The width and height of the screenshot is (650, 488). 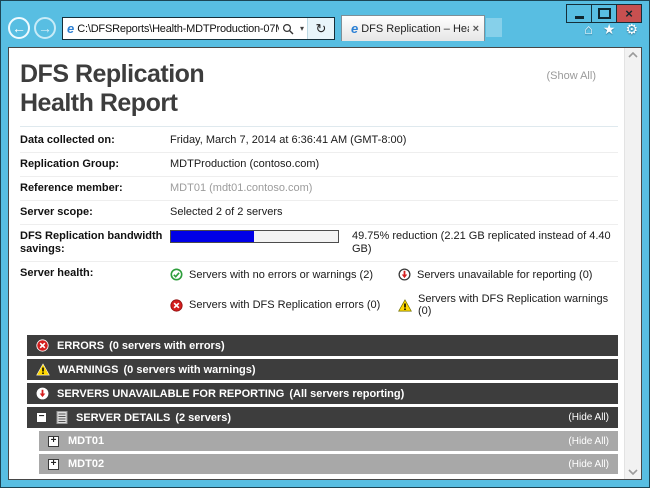 I want to click on server-name: MDT01, so click(x=86, y=441).